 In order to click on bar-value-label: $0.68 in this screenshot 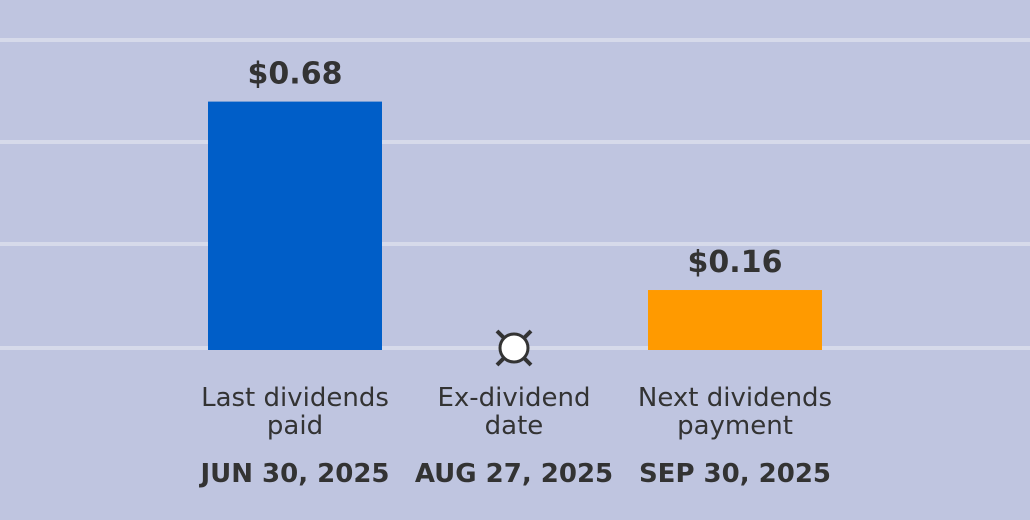, I will do `click(295, 74)`.